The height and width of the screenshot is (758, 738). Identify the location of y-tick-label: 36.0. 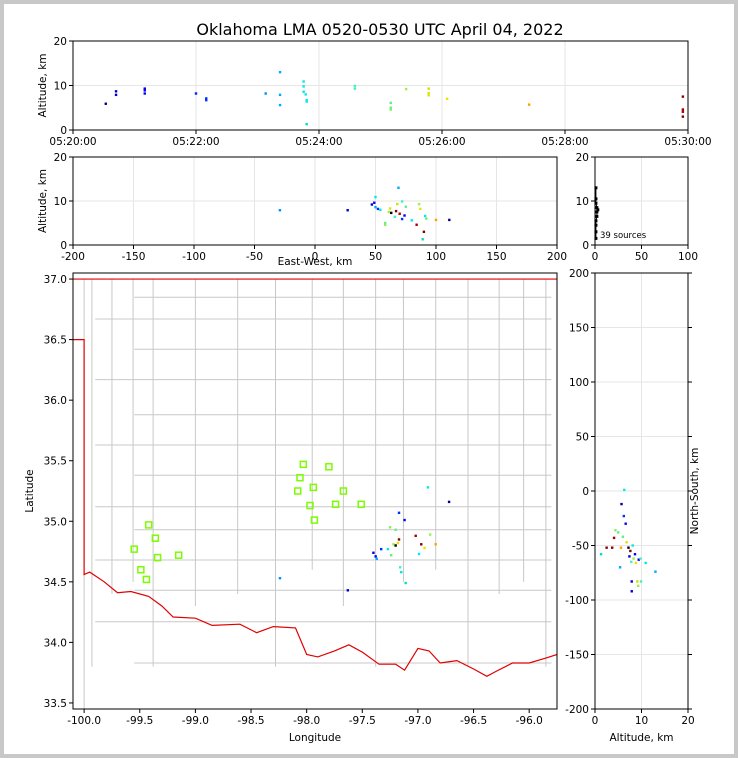
(55, 401).